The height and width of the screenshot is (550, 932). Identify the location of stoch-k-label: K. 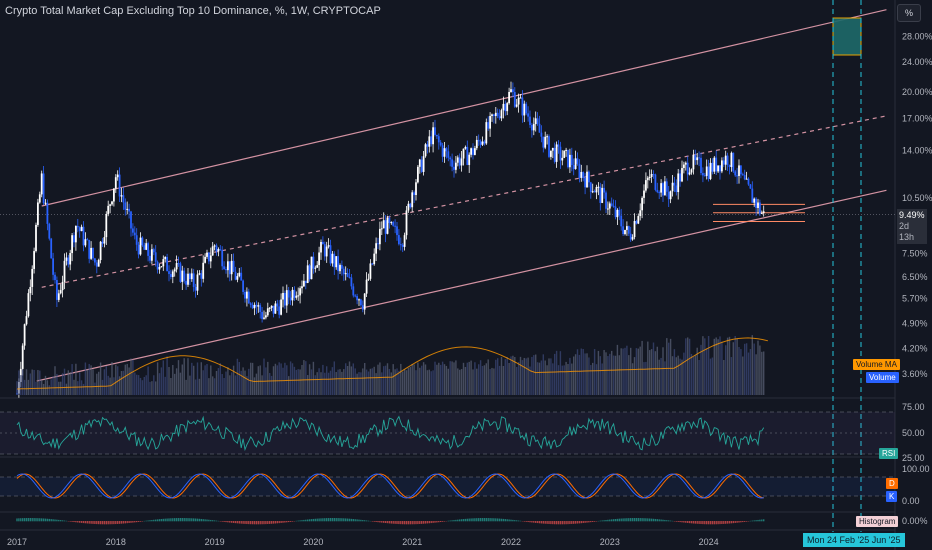
(892, 496).